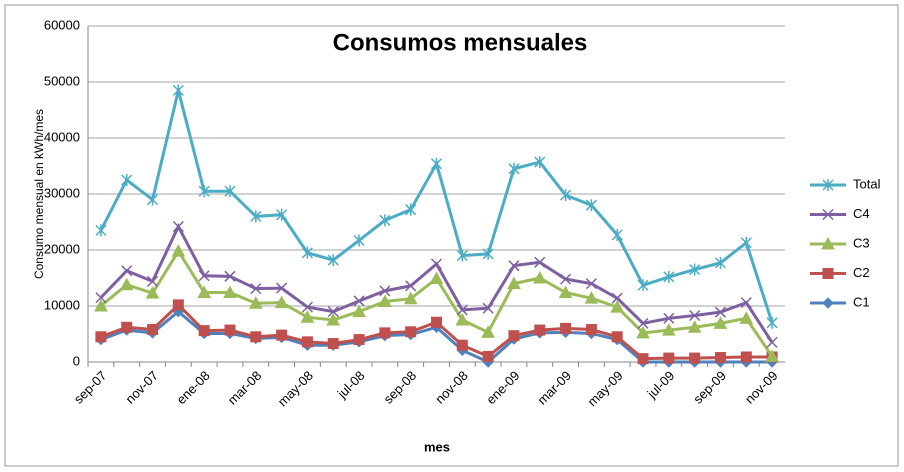 This screenshot has width=904, height=472. What do you see at coordinates (62, 136) in the screenshot?
I see `y-tick-label: 40000` at bounding box center [62, 136].